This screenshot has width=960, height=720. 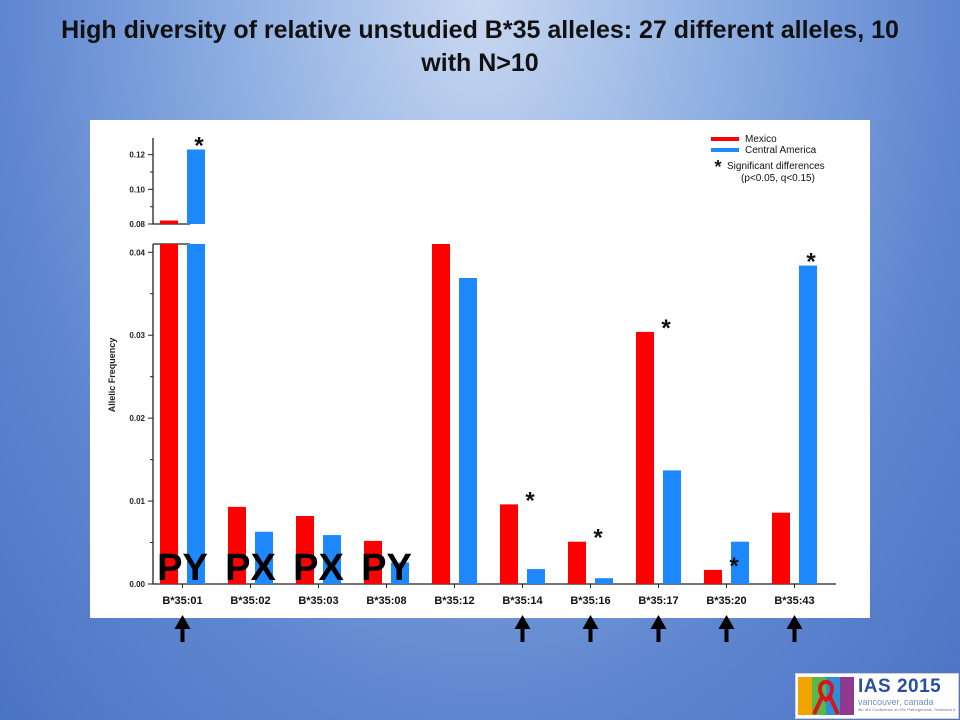 What do you see at coordinates (137, 501) in the screenshot?
I see `y-tick-label: 0.01` at bounding box center [137, 501].